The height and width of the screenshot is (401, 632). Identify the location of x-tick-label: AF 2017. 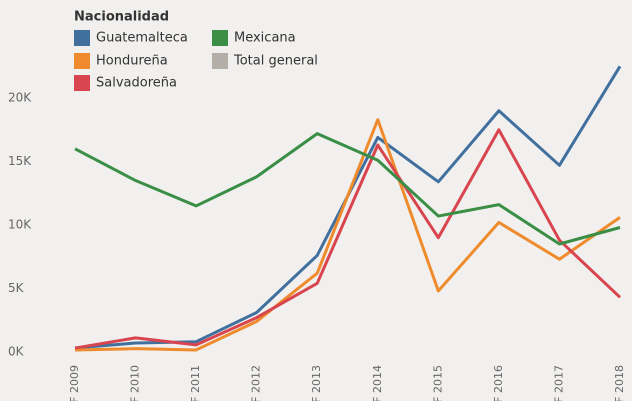
(558, 383).